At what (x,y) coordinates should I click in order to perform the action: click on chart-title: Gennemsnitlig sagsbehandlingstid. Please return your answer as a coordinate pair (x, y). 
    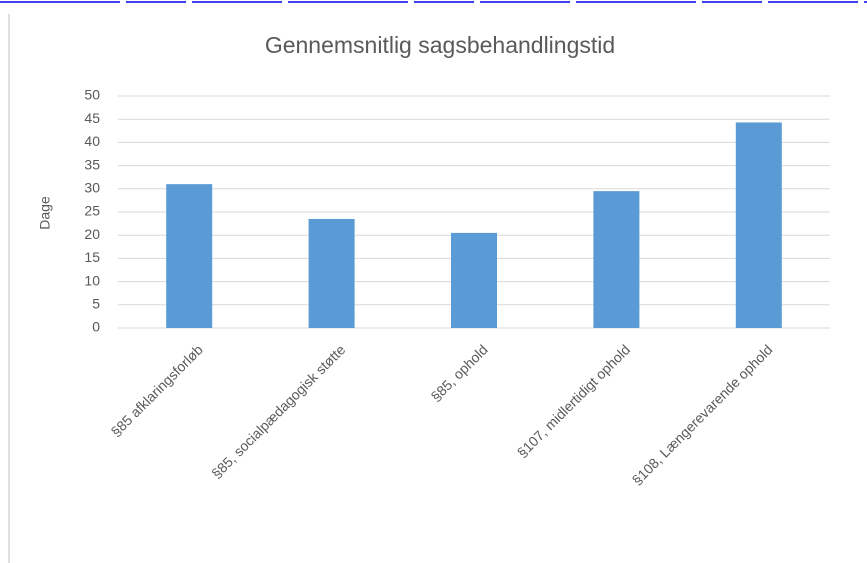
    Looking at the image, I should click on (440, 45).